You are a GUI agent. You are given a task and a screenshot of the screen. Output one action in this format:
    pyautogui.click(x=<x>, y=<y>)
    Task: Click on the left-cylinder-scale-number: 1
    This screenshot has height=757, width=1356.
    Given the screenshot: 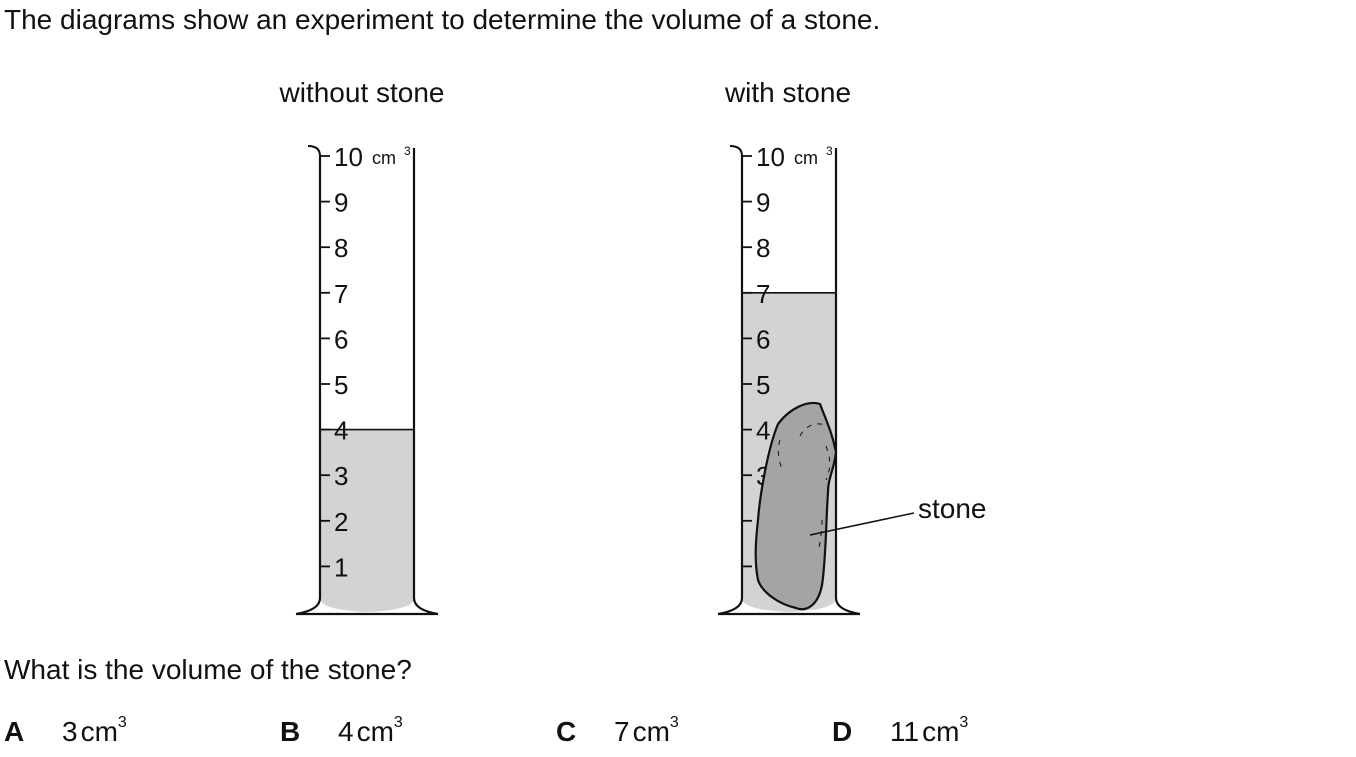 What is the action you would take?
    pyautogui.click(x=341, y=567)
    